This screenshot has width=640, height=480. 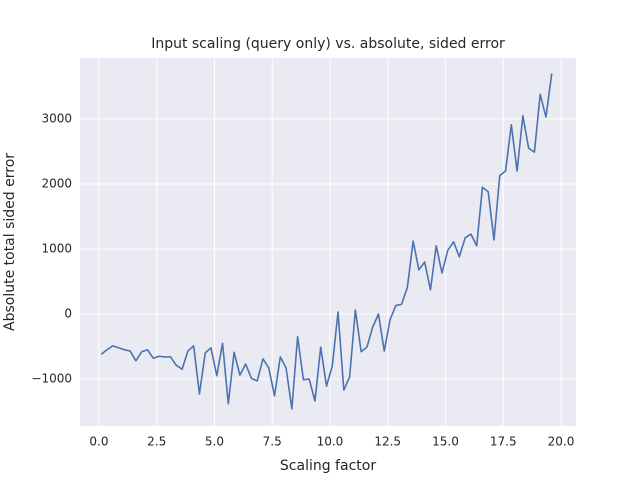 I want to click on x-tick-label: 17.5, so click(x=503, y=442).